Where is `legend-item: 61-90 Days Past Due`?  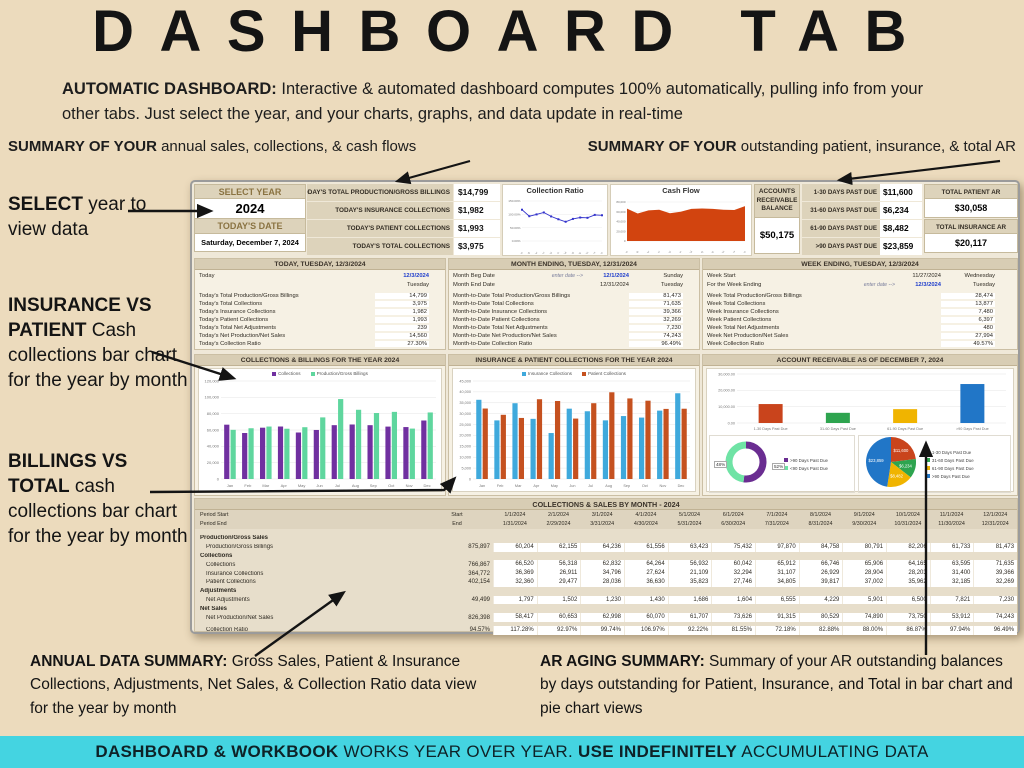
legend-item: 61-90 Days Past Due is located at coordinates (949, 468).